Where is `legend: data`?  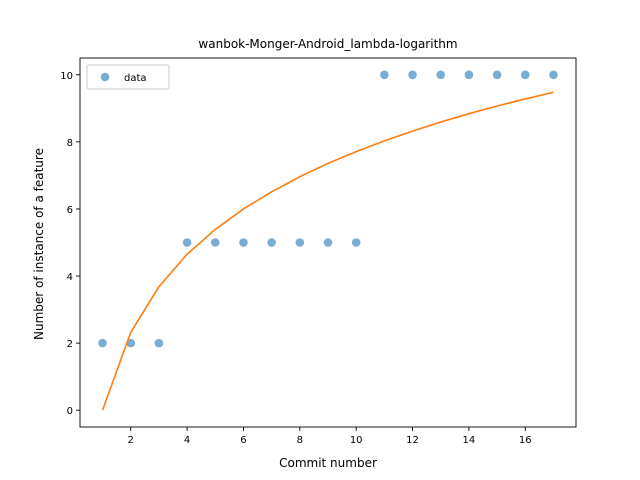 legend: data is located at coordinates (128, 77).